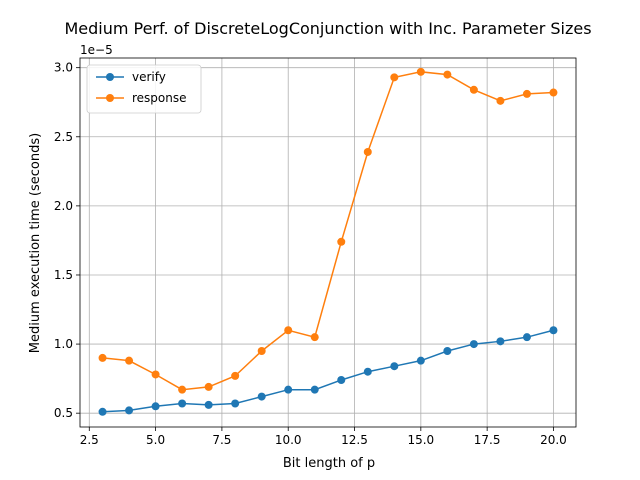 This screenshot has width=640, height=480. Describe the element at coordinates (63, 344) in the screenshot. I see `y-tick-label: 1.0` at that location.